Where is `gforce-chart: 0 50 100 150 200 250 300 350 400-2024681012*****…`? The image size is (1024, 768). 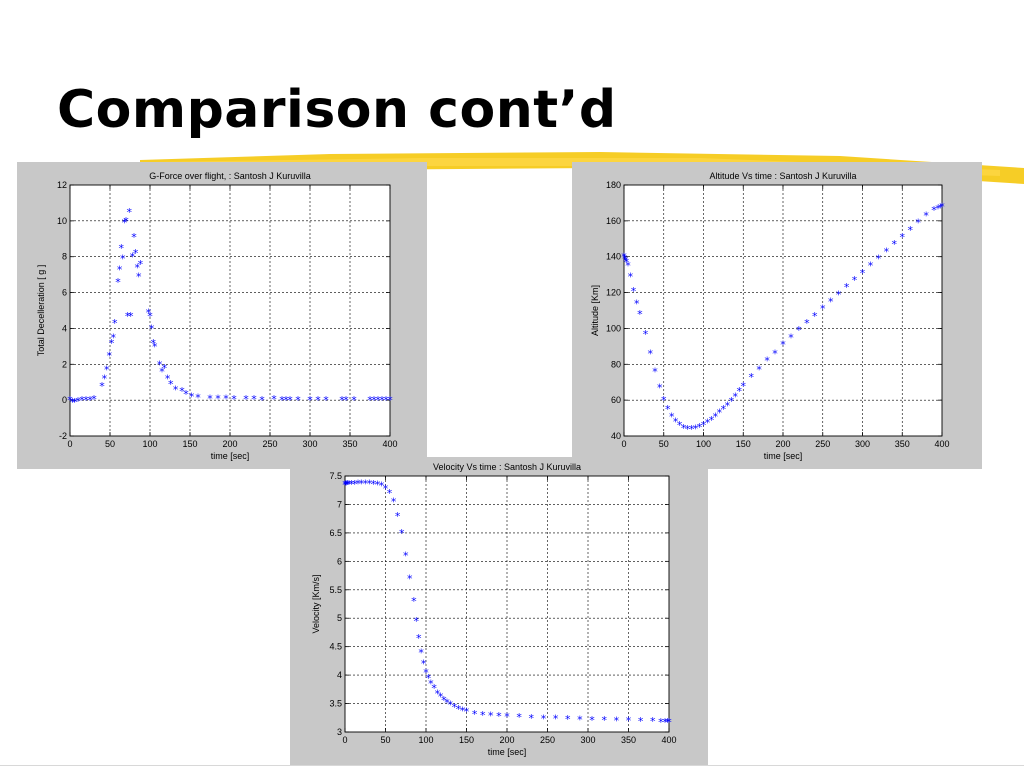
gforce-chart: 0 50 100 150 200 250 300 350 400-2024681012*****… is located at coordinates (217, 316).